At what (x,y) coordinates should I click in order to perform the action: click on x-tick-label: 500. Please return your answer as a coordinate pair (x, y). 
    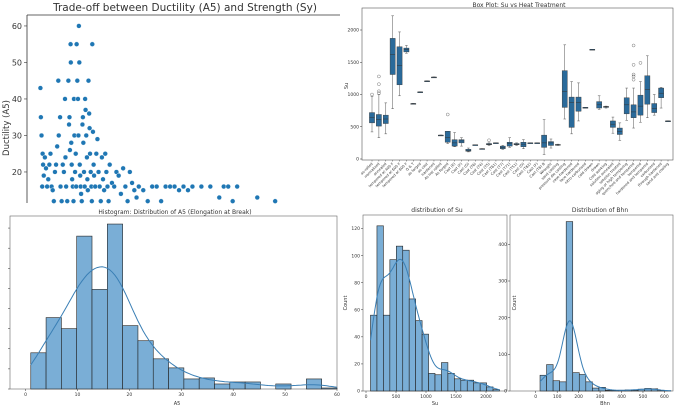
    Looking at the image, I should click on (643, 397).